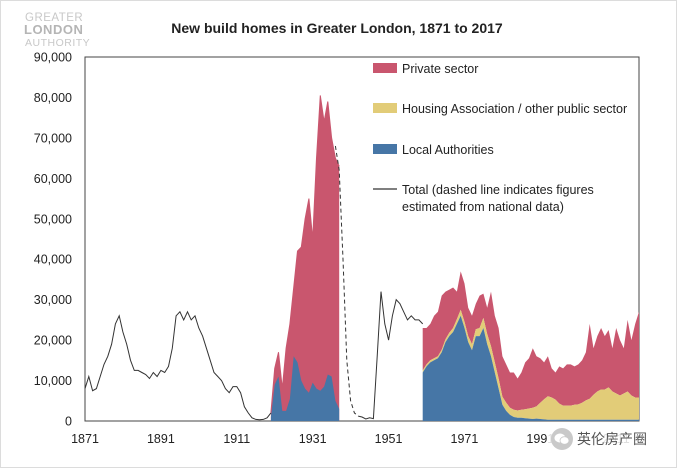 This screenshot has height=469, width=677. What do you see at coordinates (57, 43) in the screenshot?
I see `logo-line3: AUTHORITY` at bounding box center [57, 43].